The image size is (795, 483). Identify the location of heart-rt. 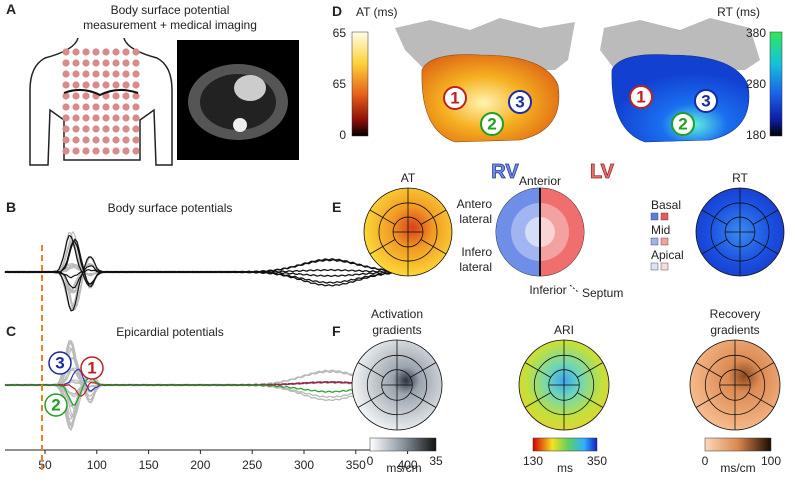
(680, 98).